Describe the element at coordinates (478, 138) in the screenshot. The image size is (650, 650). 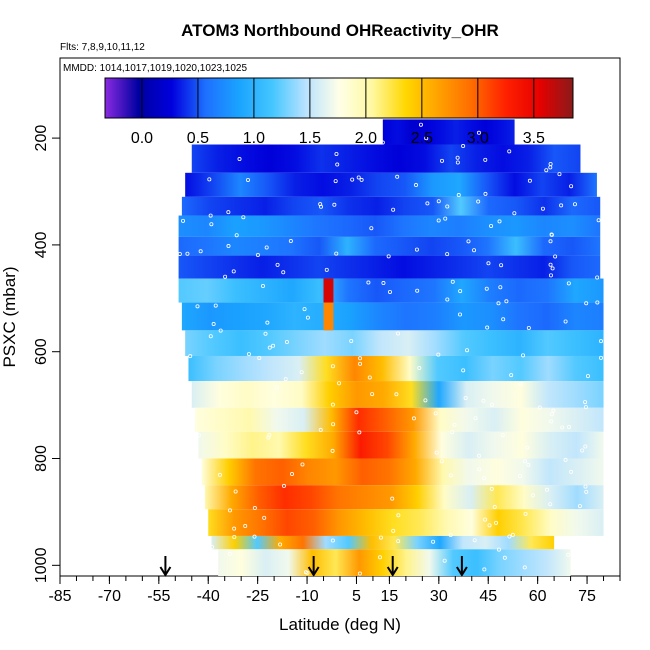
I see `colorbar-tick-label: 3.0` at that location.